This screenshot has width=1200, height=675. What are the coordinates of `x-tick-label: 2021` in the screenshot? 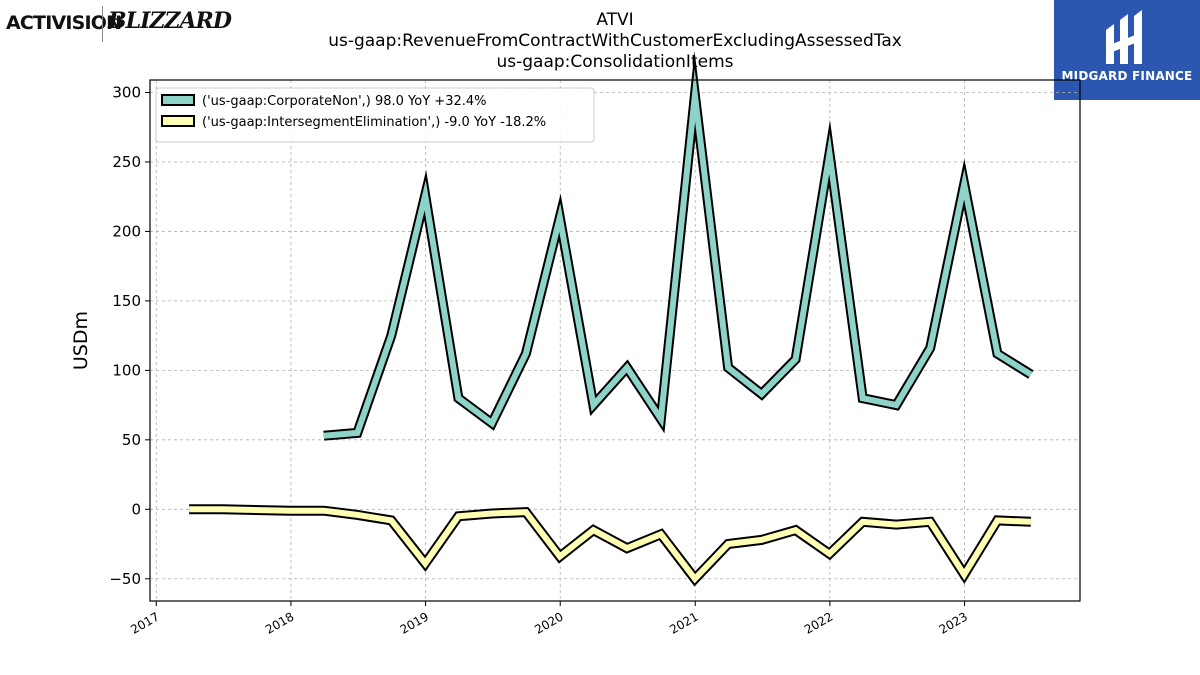 It's located at (683, 622).